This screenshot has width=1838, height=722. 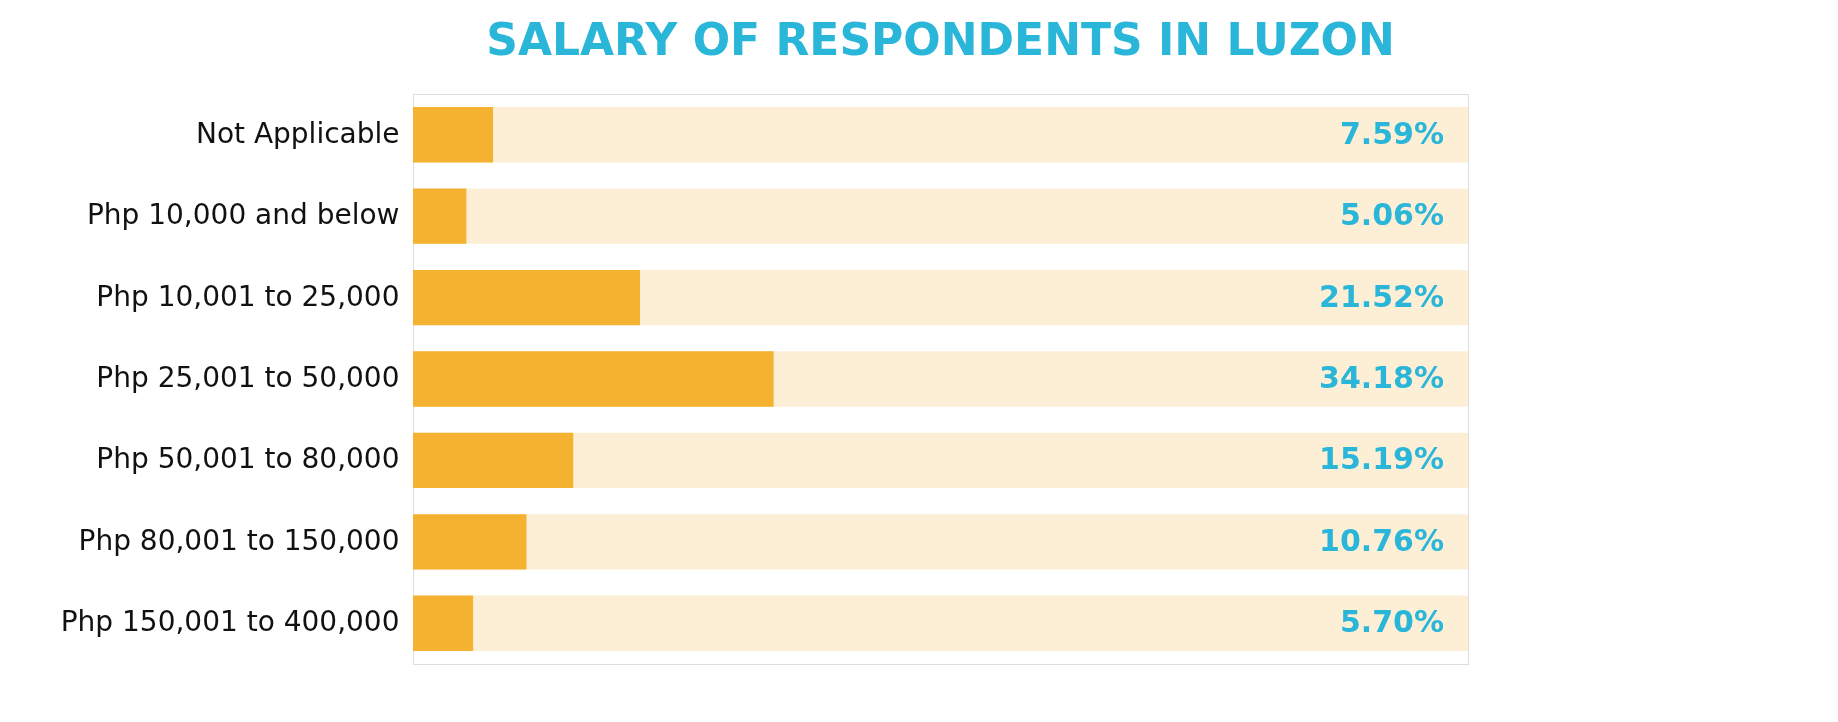 What do you see at coordinates (1381, 459) in the screenshot?
I see `data-label: 15.19%` at bounding box center [1381, 459].